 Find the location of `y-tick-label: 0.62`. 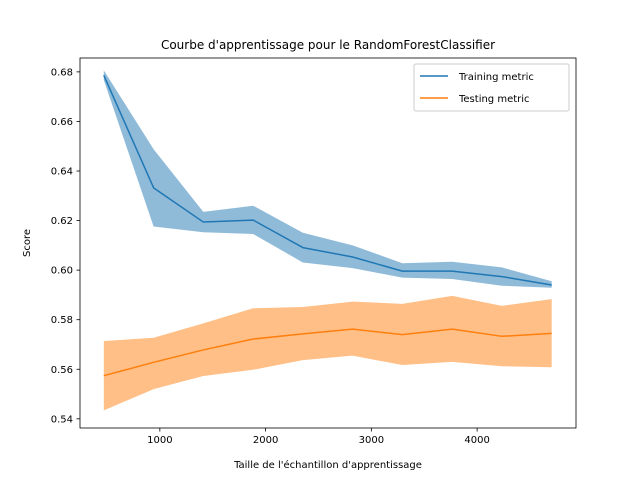

y-tick-label: 0.62 is located at coordinates (62, 221).